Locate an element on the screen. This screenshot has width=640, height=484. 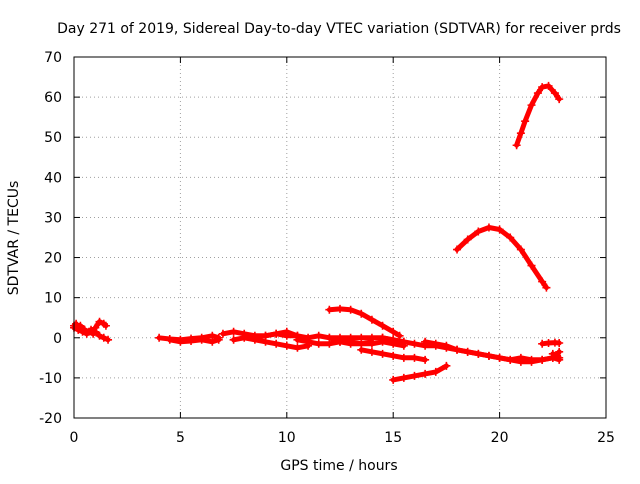
x-tick-label: 15 is located at coordinates (393, 438).